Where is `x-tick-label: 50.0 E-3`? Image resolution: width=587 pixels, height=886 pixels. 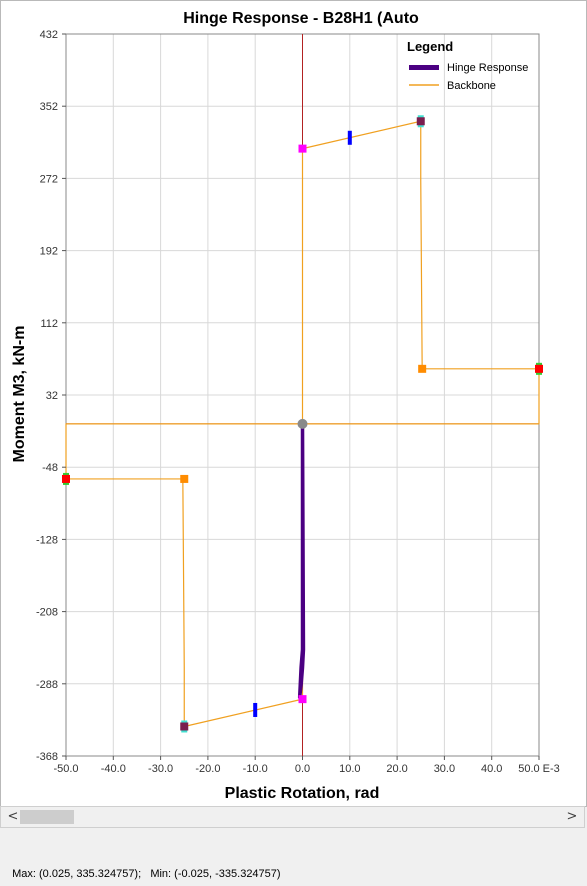
x-tick-label: 50.0 E-3 is located at coordinates (539, 769).